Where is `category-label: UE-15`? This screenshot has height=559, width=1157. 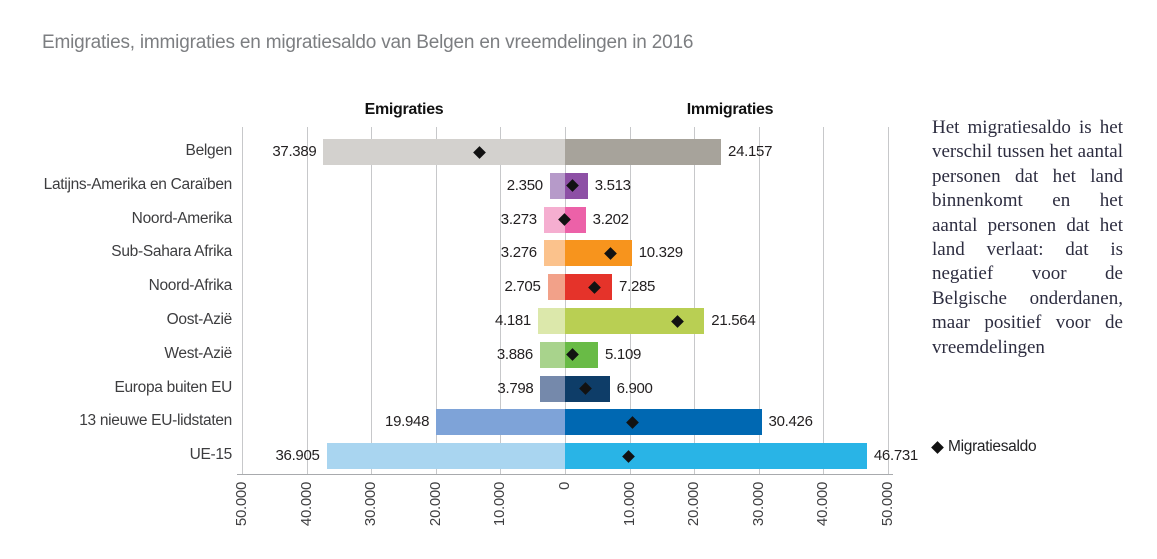
category-label: UE-15 is located at coordinates (211, 455).